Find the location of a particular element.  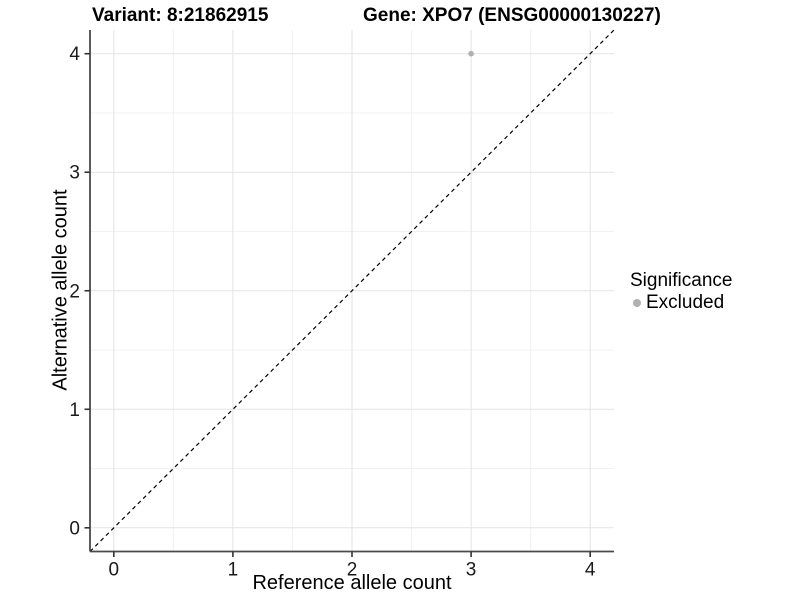

x-tick-label: 2 is located at coordinates (352, 570).